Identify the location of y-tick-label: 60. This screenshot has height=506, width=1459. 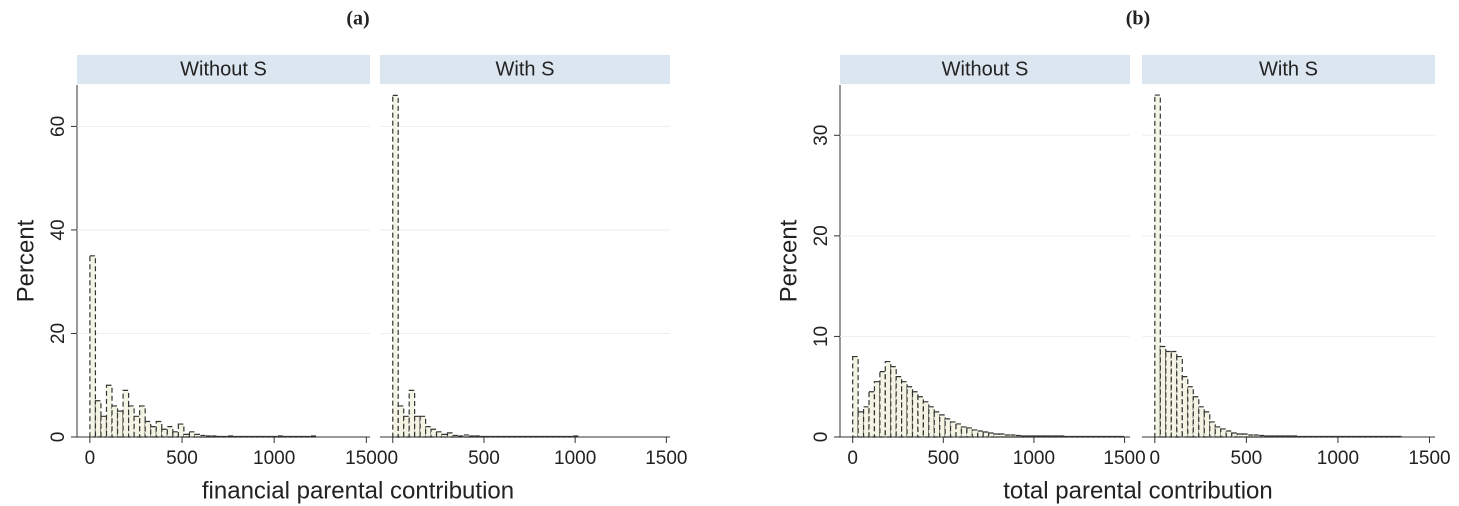
(58, 126).